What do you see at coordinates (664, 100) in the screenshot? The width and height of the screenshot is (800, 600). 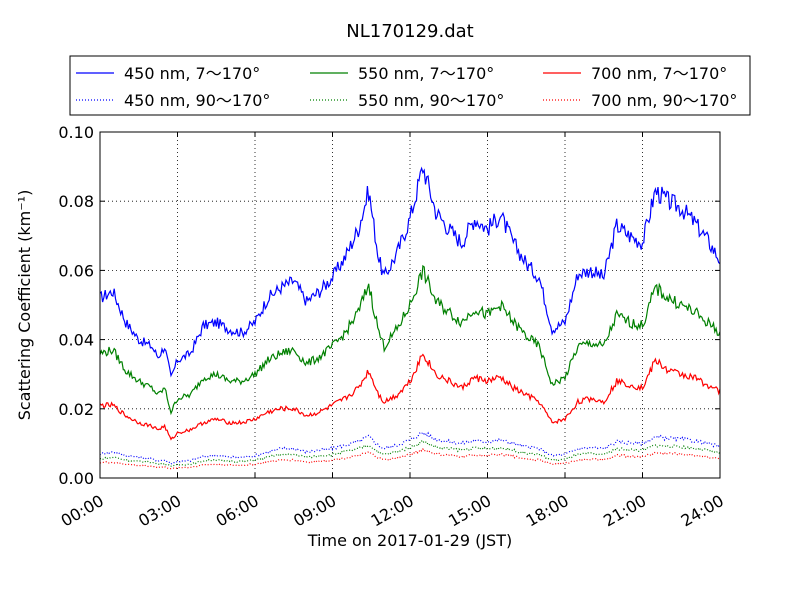 I see `legend-label: 700 nm, 90～170°` at bounding box center [664, 100].